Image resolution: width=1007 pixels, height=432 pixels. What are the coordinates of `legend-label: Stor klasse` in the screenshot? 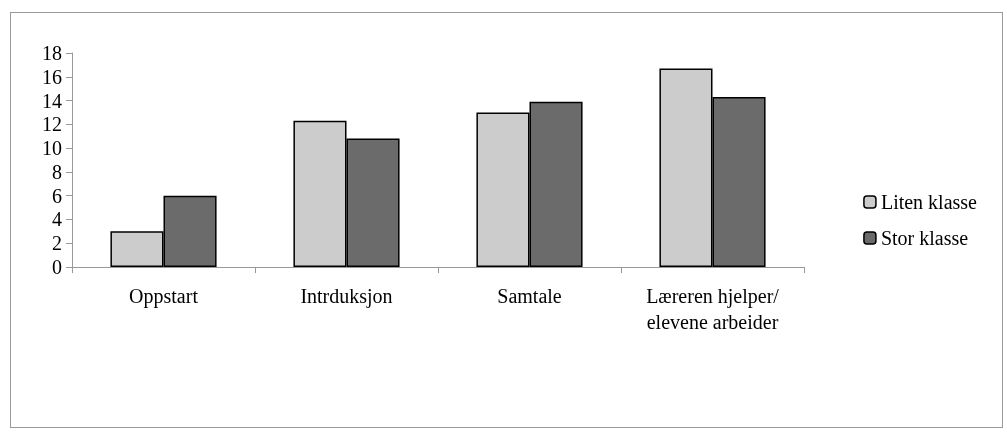 It's located at (924, 238).